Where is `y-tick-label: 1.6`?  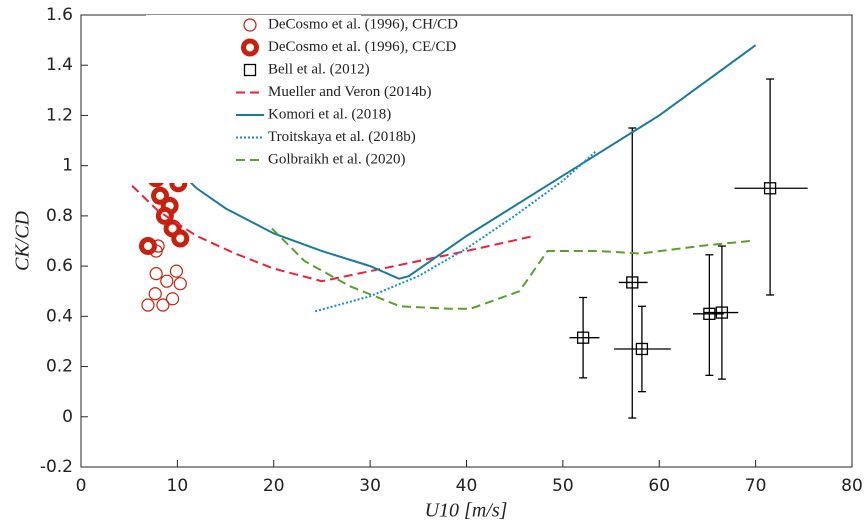
y-tick-label: 1.6 is located at coordinates (59, 15).